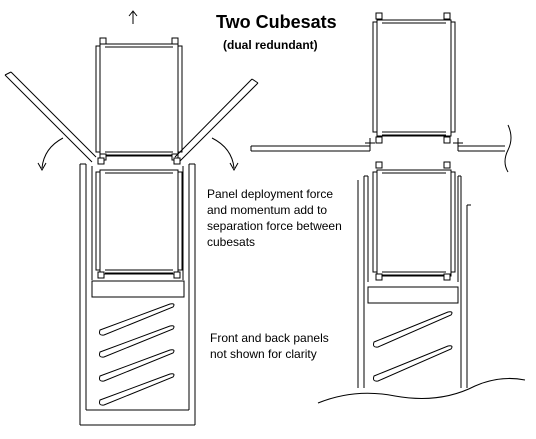 The image size is (536, 439). I want to click on right-top-cubesat, so click(414, 78).